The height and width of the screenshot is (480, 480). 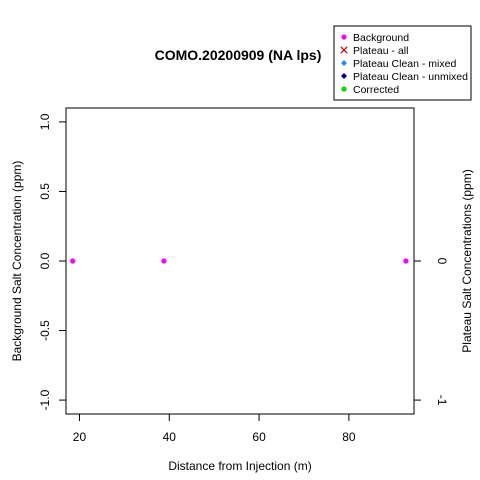 I want to click on y-tick-label: 1.0, so click(x=45, y=121).